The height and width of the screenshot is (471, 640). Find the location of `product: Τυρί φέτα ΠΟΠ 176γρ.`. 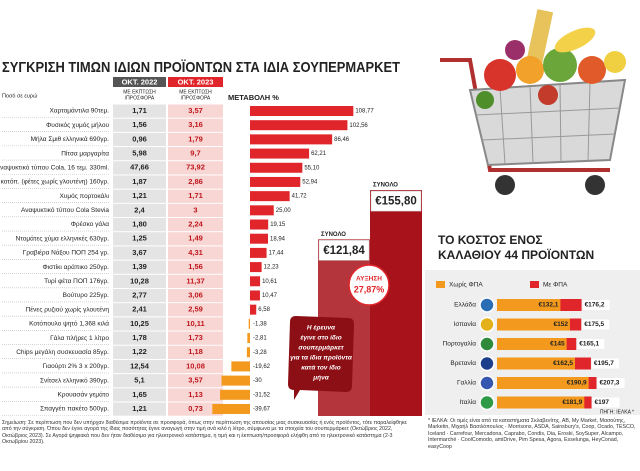

product: Τυρί φέτα ΠΟΠ 176γρ. is located at coordinates (76, 281).